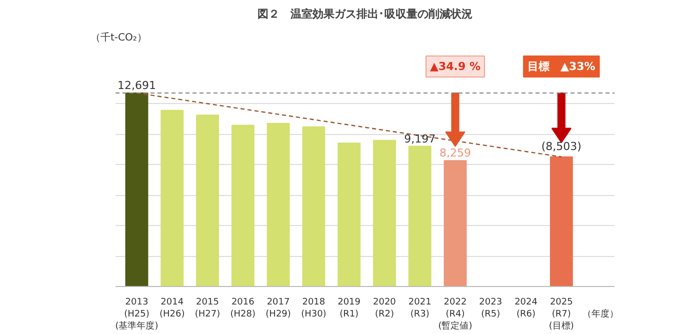 This screenshot has height=334, width=674. What do you see at coordinates (455, 153) in the screenshot?
I see `data-label: 8,259` at bounding box center [455, 153].